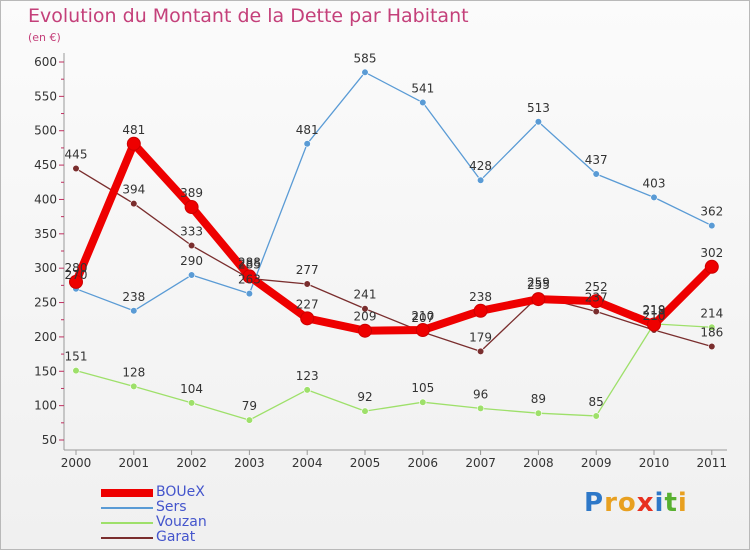 Image resolution: width=750 pixels, height=550 pixels. I want to click on legend-item: Vouzan, so click(201, 522).